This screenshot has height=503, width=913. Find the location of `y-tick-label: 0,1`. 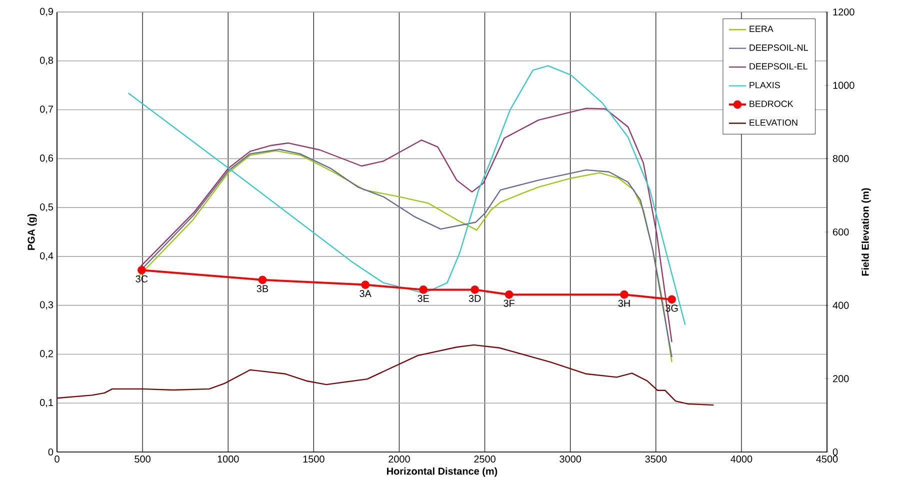

y-tick-label: 0,1 is located at coordinates (46, 403).